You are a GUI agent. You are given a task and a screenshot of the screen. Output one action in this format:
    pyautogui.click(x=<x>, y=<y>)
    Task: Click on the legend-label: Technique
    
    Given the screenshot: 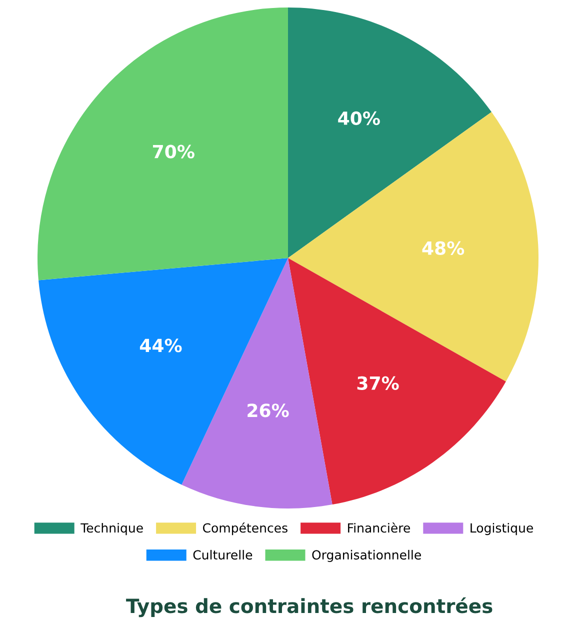 What is the action you would take?
    pyautogui.click(x=111, y=529)
    